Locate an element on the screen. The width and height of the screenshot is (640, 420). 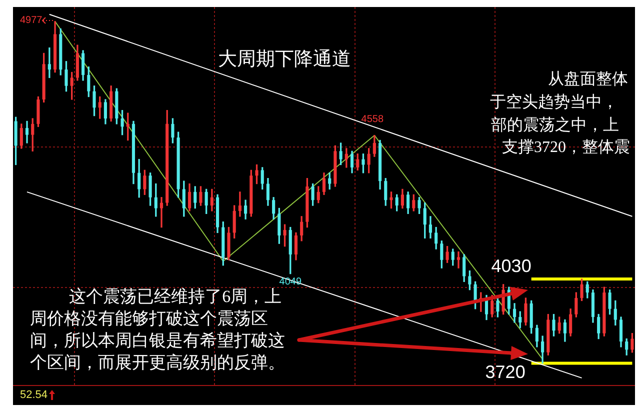
text: 大周期下降通道 is located at coordinates (284, 59).